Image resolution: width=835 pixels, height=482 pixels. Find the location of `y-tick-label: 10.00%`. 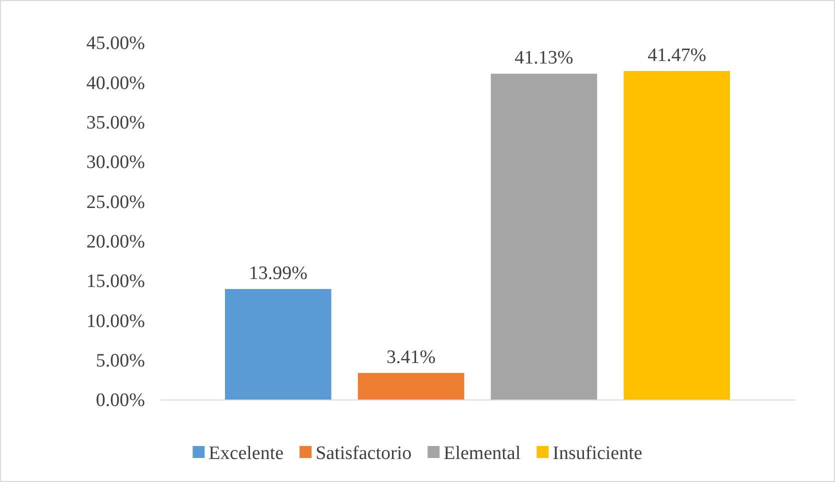

y-tick-label: 10.00% is located at coordinates (116, 321).